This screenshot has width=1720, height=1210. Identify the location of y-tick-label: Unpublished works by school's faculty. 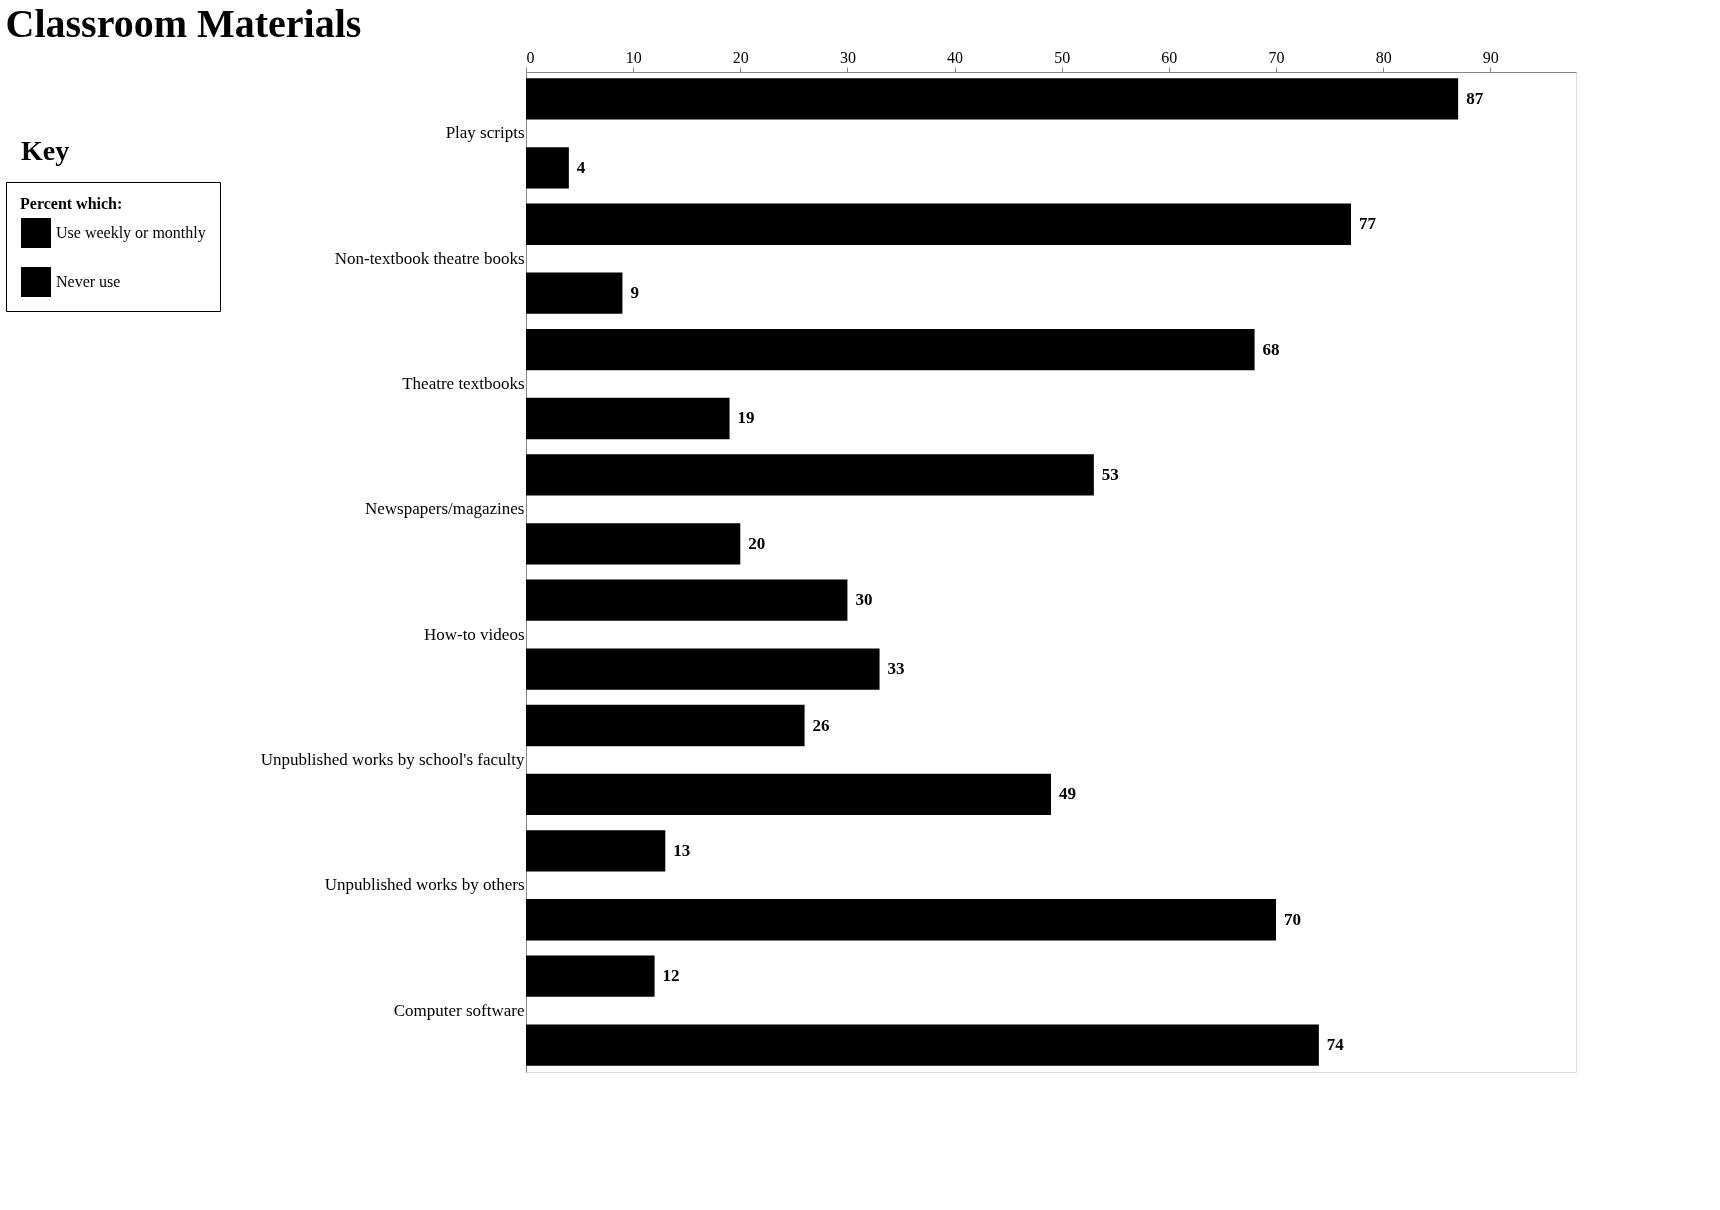
(392, 759).